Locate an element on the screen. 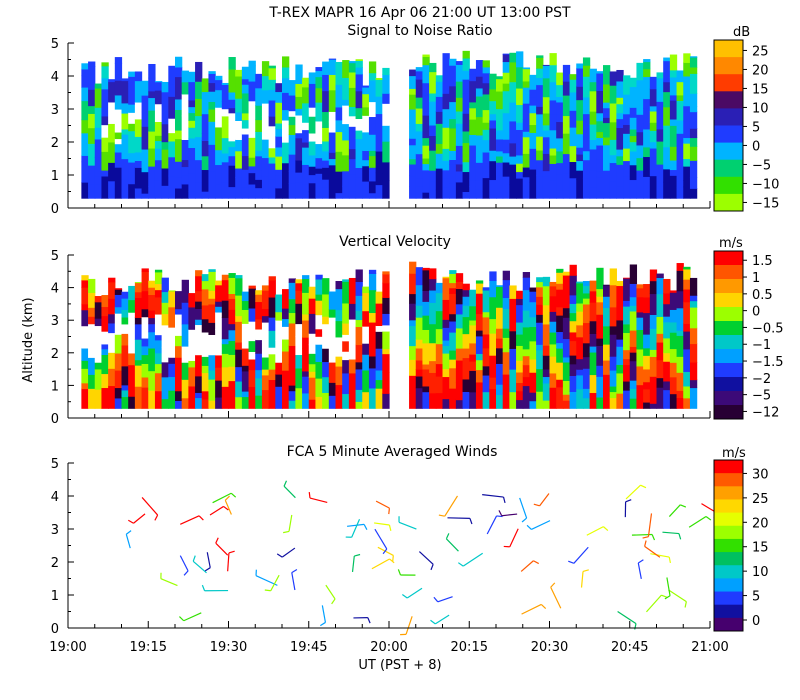  colorbar-swatch is located at coordinates (728, 49).